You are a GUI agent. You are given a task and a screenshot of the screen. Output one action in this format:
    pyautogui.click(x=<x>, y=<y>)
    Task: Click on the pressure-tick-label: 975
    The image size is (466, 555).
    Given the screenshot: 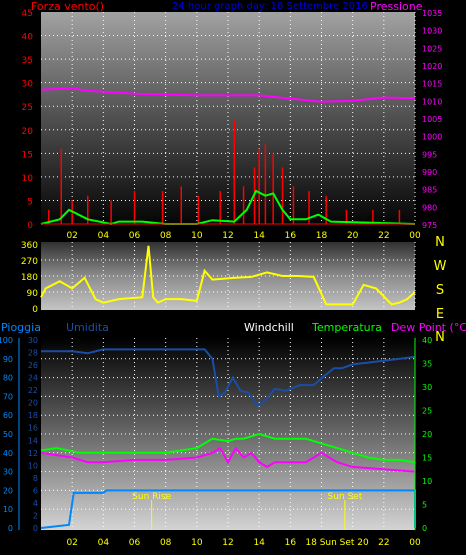 What is the action you would take?
    pyautogui.click(x=429, y=225)
    